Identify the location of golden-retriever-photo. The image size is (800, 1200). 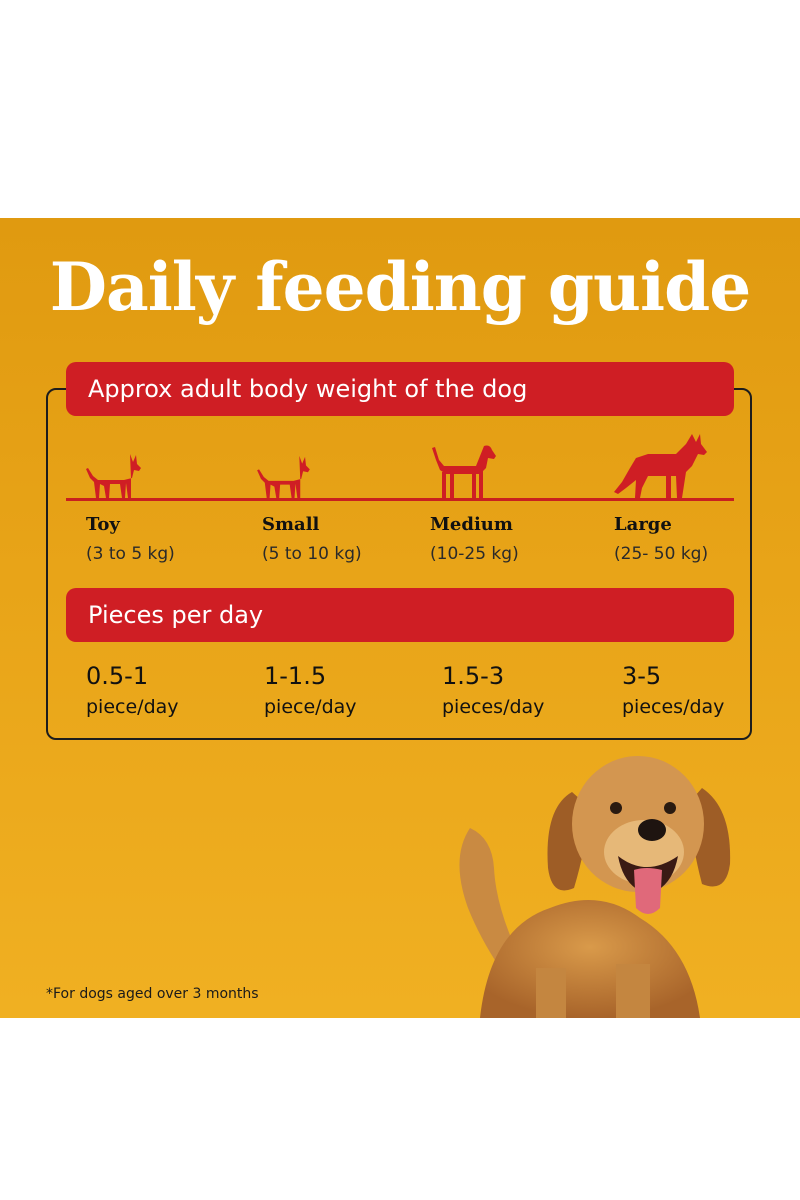
(590, 878).